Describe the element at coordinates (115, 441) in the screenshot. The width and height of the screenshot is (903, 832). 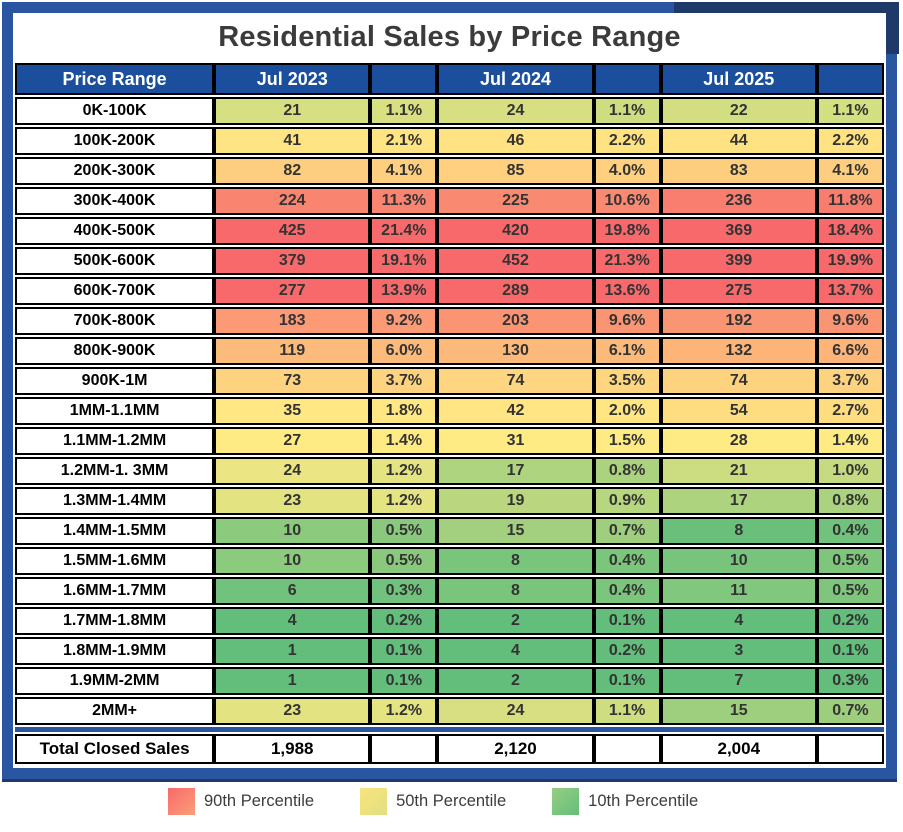
I see `price-range-label: 1.1MM-1.2MM` at that location.